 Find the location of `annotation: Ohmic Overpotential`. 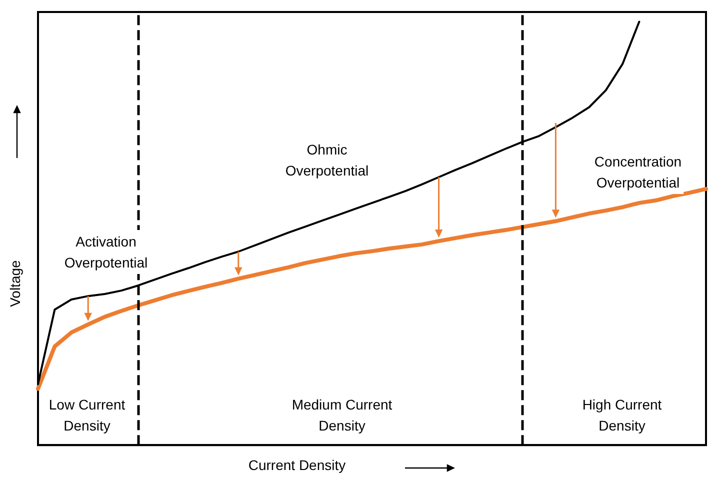

annotation: Ohmic Overpotential is located at coordinates (327, 160).